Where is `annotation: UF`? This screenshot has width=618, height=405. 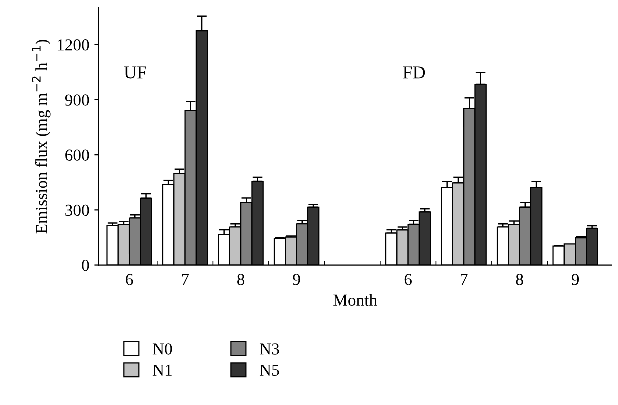
annotation: UF is located at coordinates (135, 72).